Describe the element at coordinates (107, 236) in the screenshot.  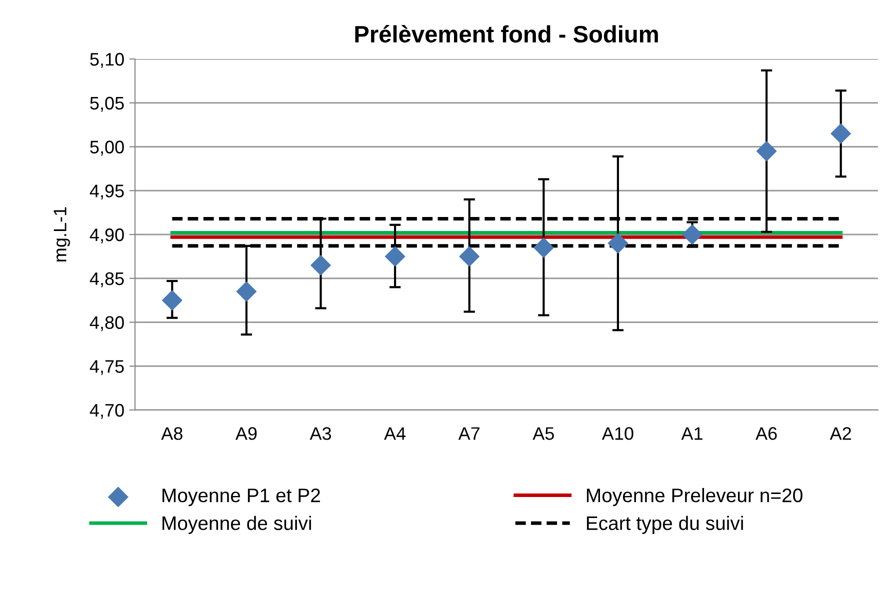
I see `y-tick-label: 4,90` at that location.